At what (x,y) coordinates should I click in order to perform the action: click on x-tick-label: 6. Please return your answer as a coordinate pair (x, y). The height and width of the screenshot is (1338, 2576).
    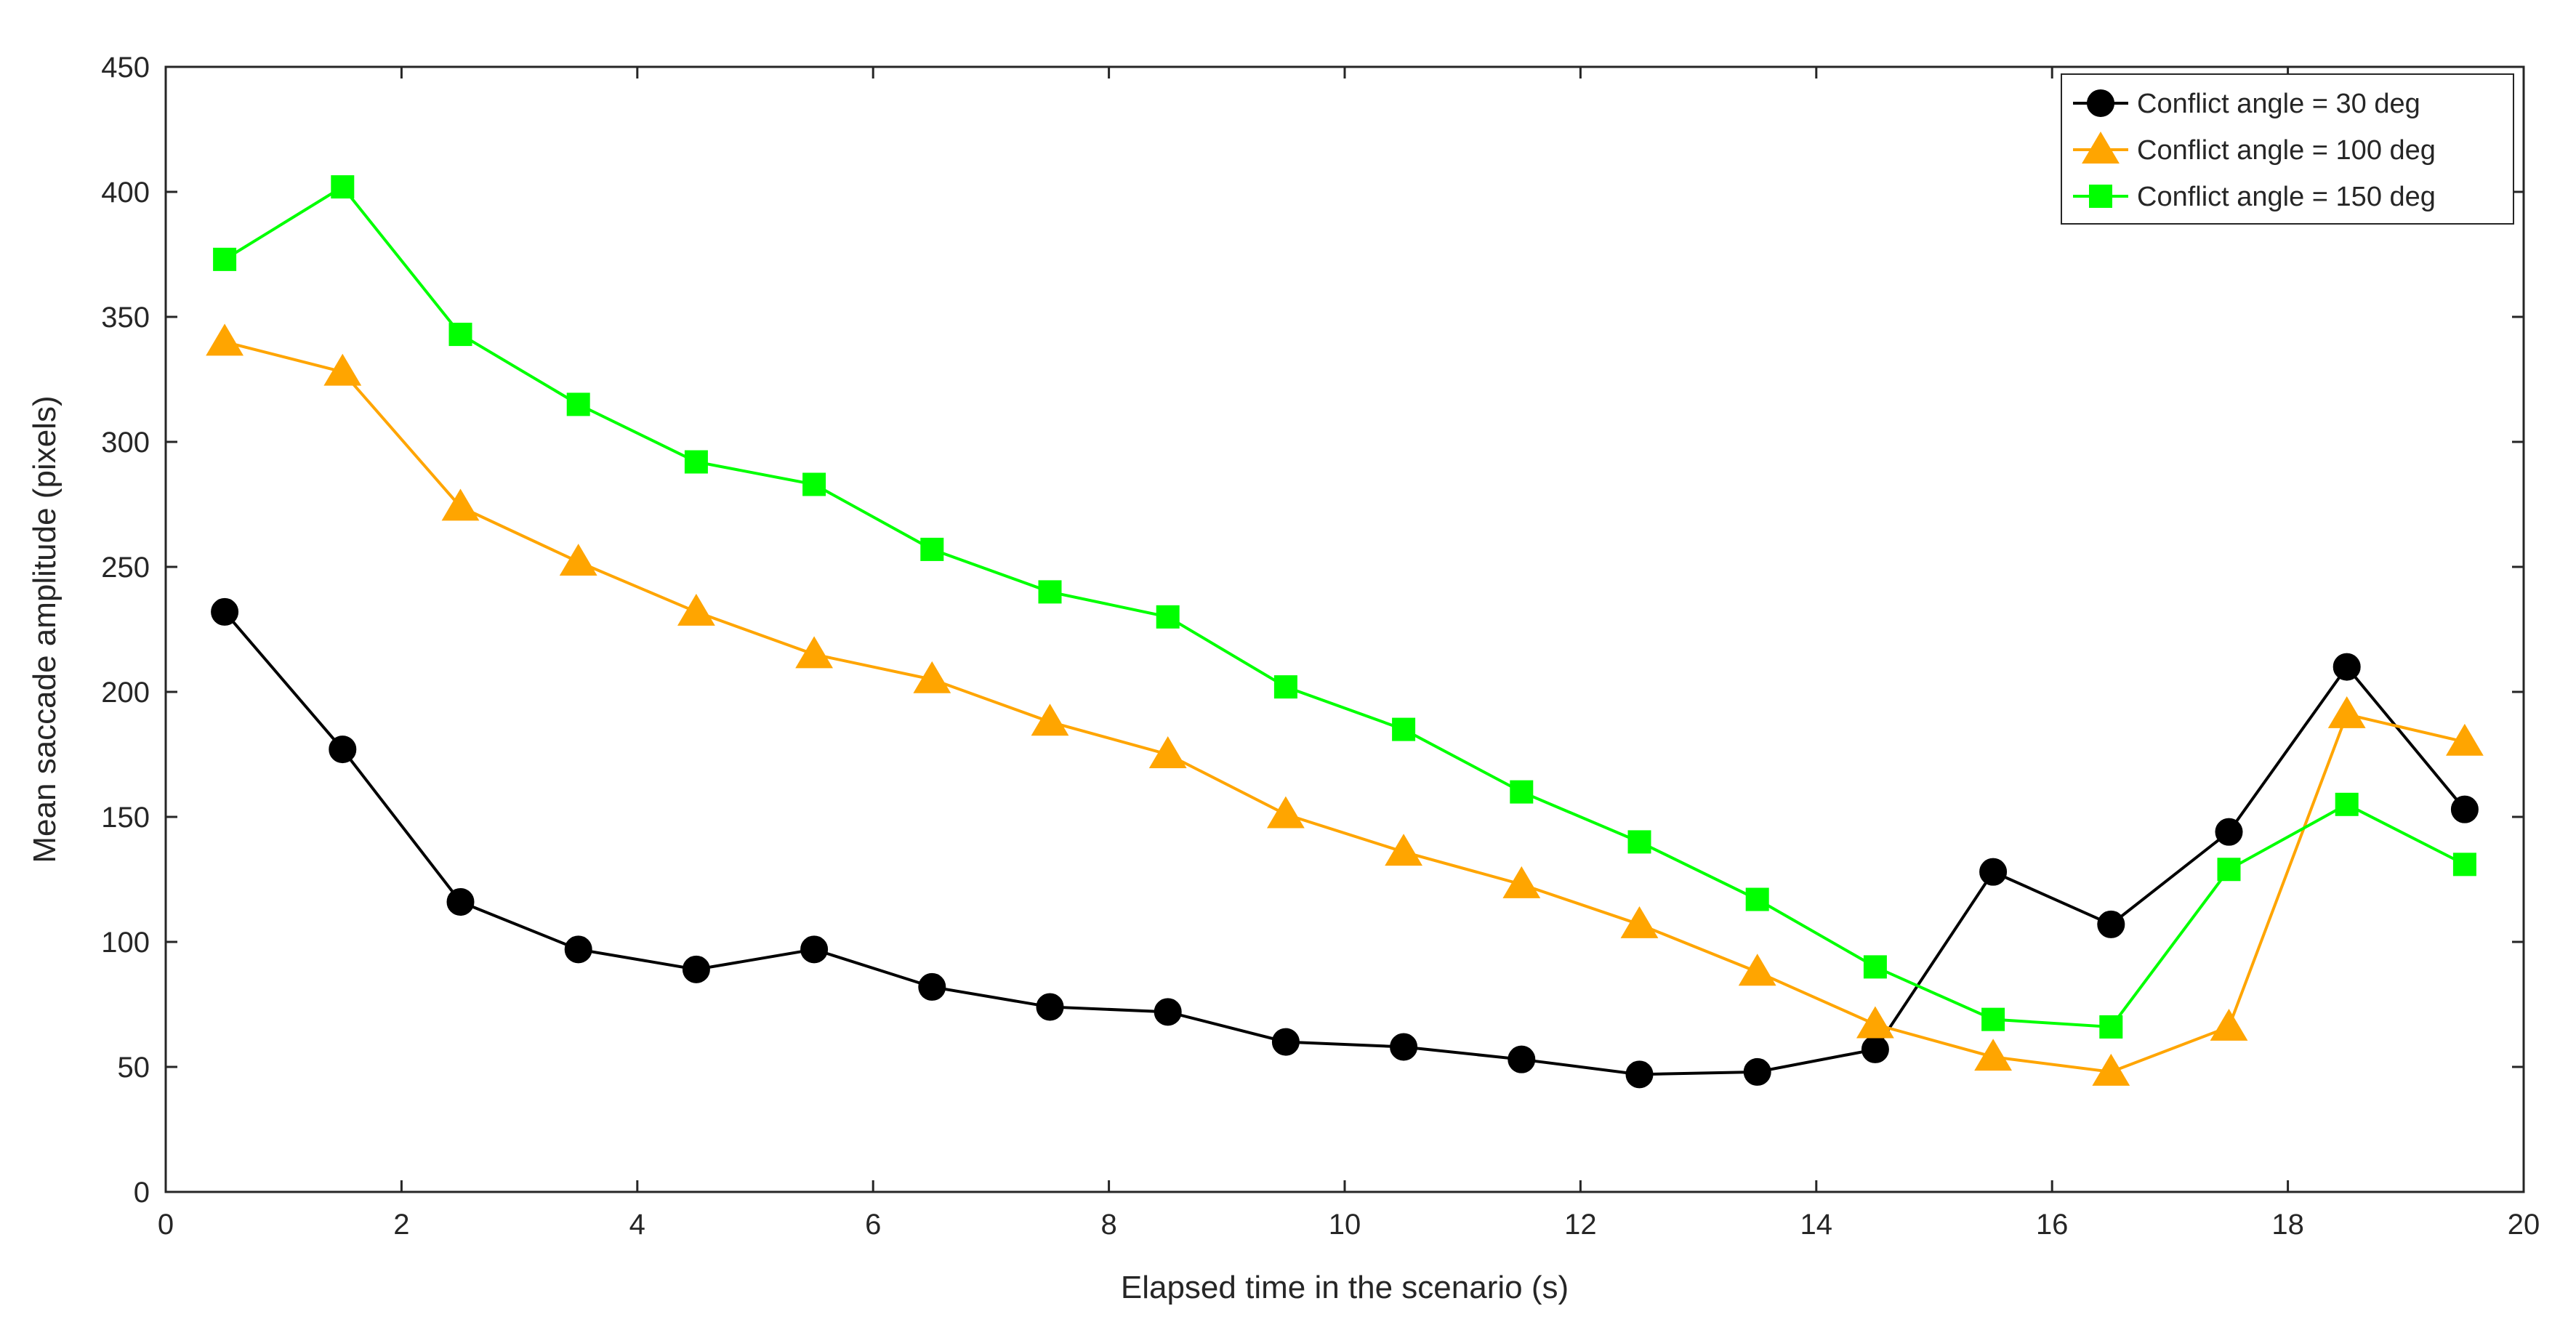
    Looking at the image, I should click on (873, 1225).